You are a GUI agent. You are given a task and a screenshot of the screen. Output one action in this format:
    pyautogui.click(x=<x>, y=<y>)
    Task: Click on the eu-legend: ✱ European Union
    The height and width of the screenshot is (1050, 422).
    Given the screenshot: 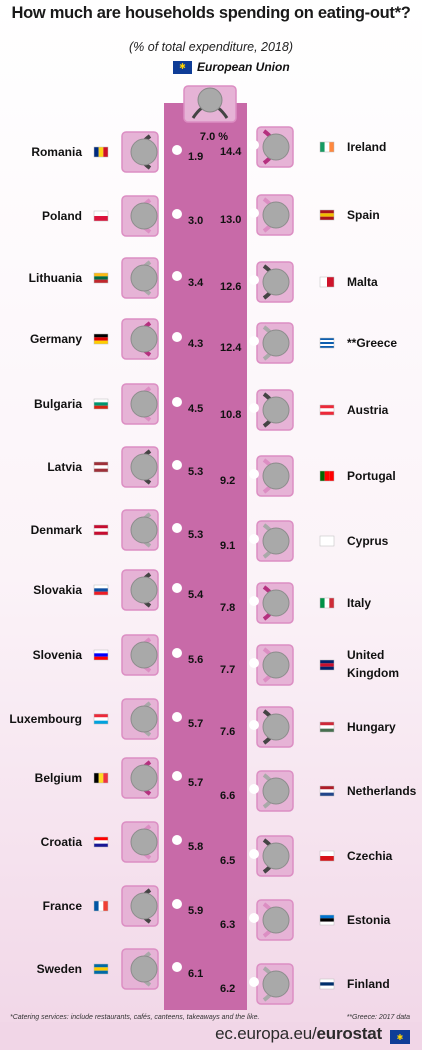 What is the action you would take?
    pyautogui.click(x=231, y=67)
    